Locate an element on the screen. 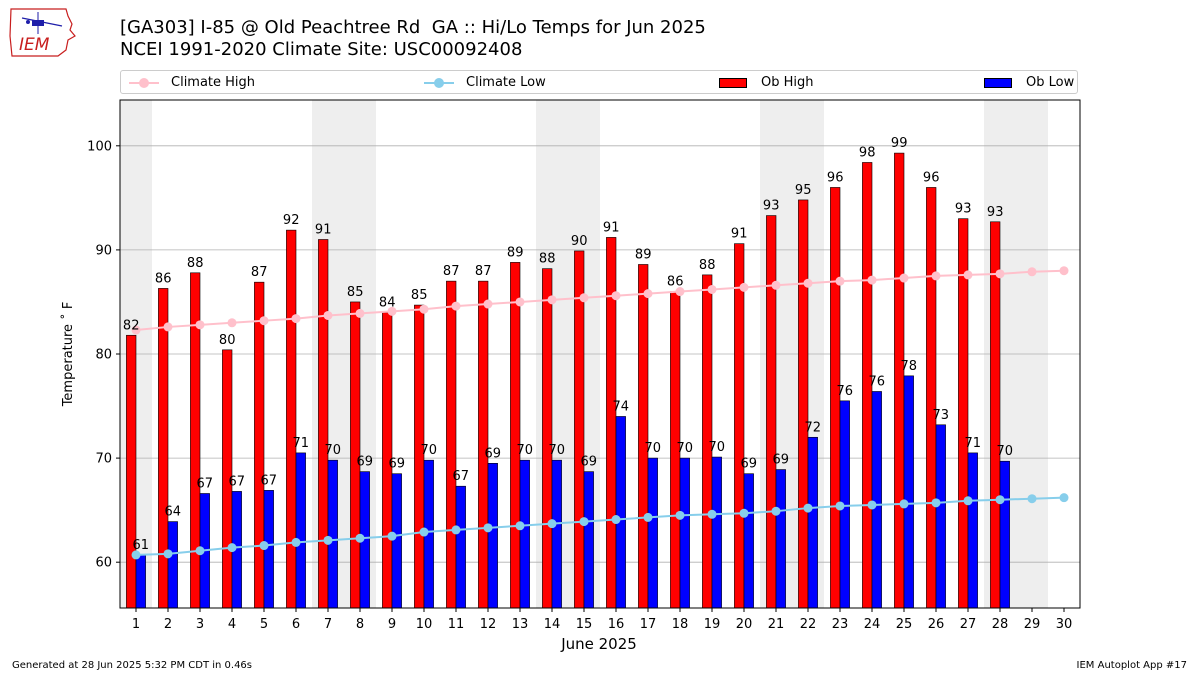 The image size is (1200, 675). x-tick-label: 23 is located at coordinates (840, 624).